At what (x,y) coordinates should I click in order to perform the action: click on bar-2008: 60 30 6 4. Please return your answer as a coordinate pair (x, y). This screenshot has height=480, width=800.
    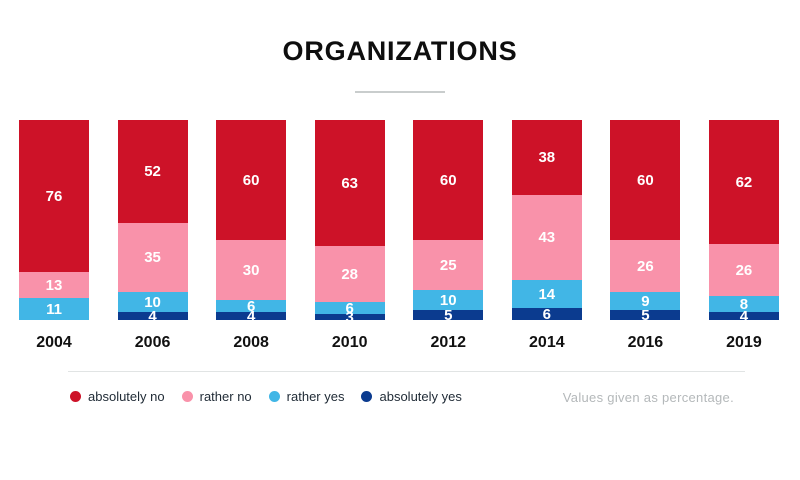
    Looking at the image, I should click on (251, 222).